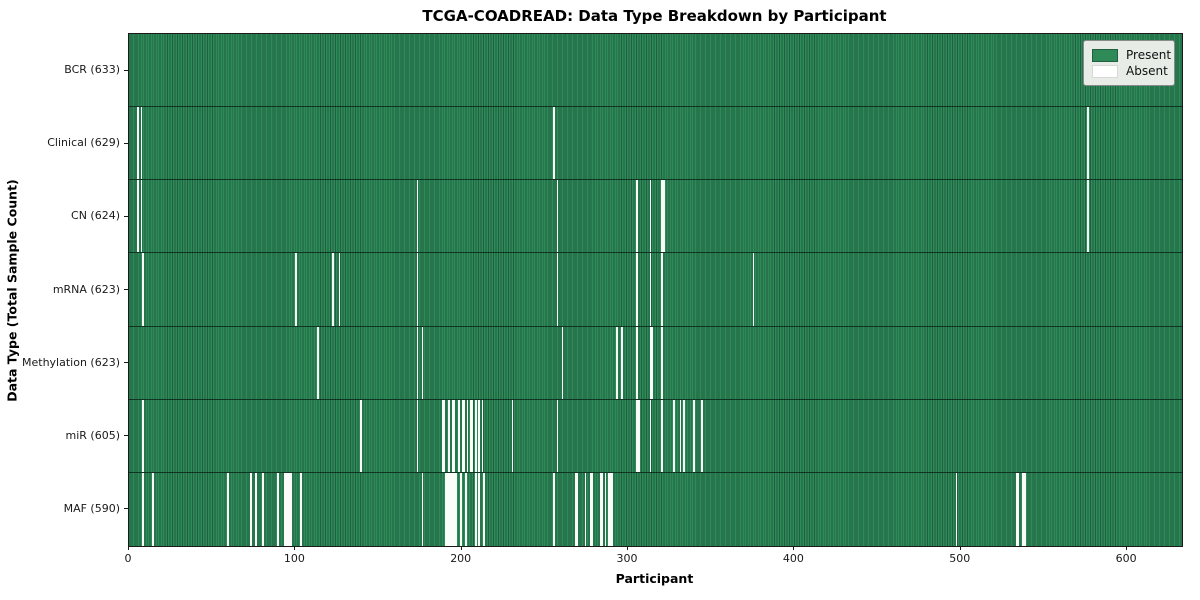 The height and width of the screenshot is (600, 1200). What do you see at coordinates (655, 436) in the screenshot?
I see `row-mir` at bounding box center [655, 436].